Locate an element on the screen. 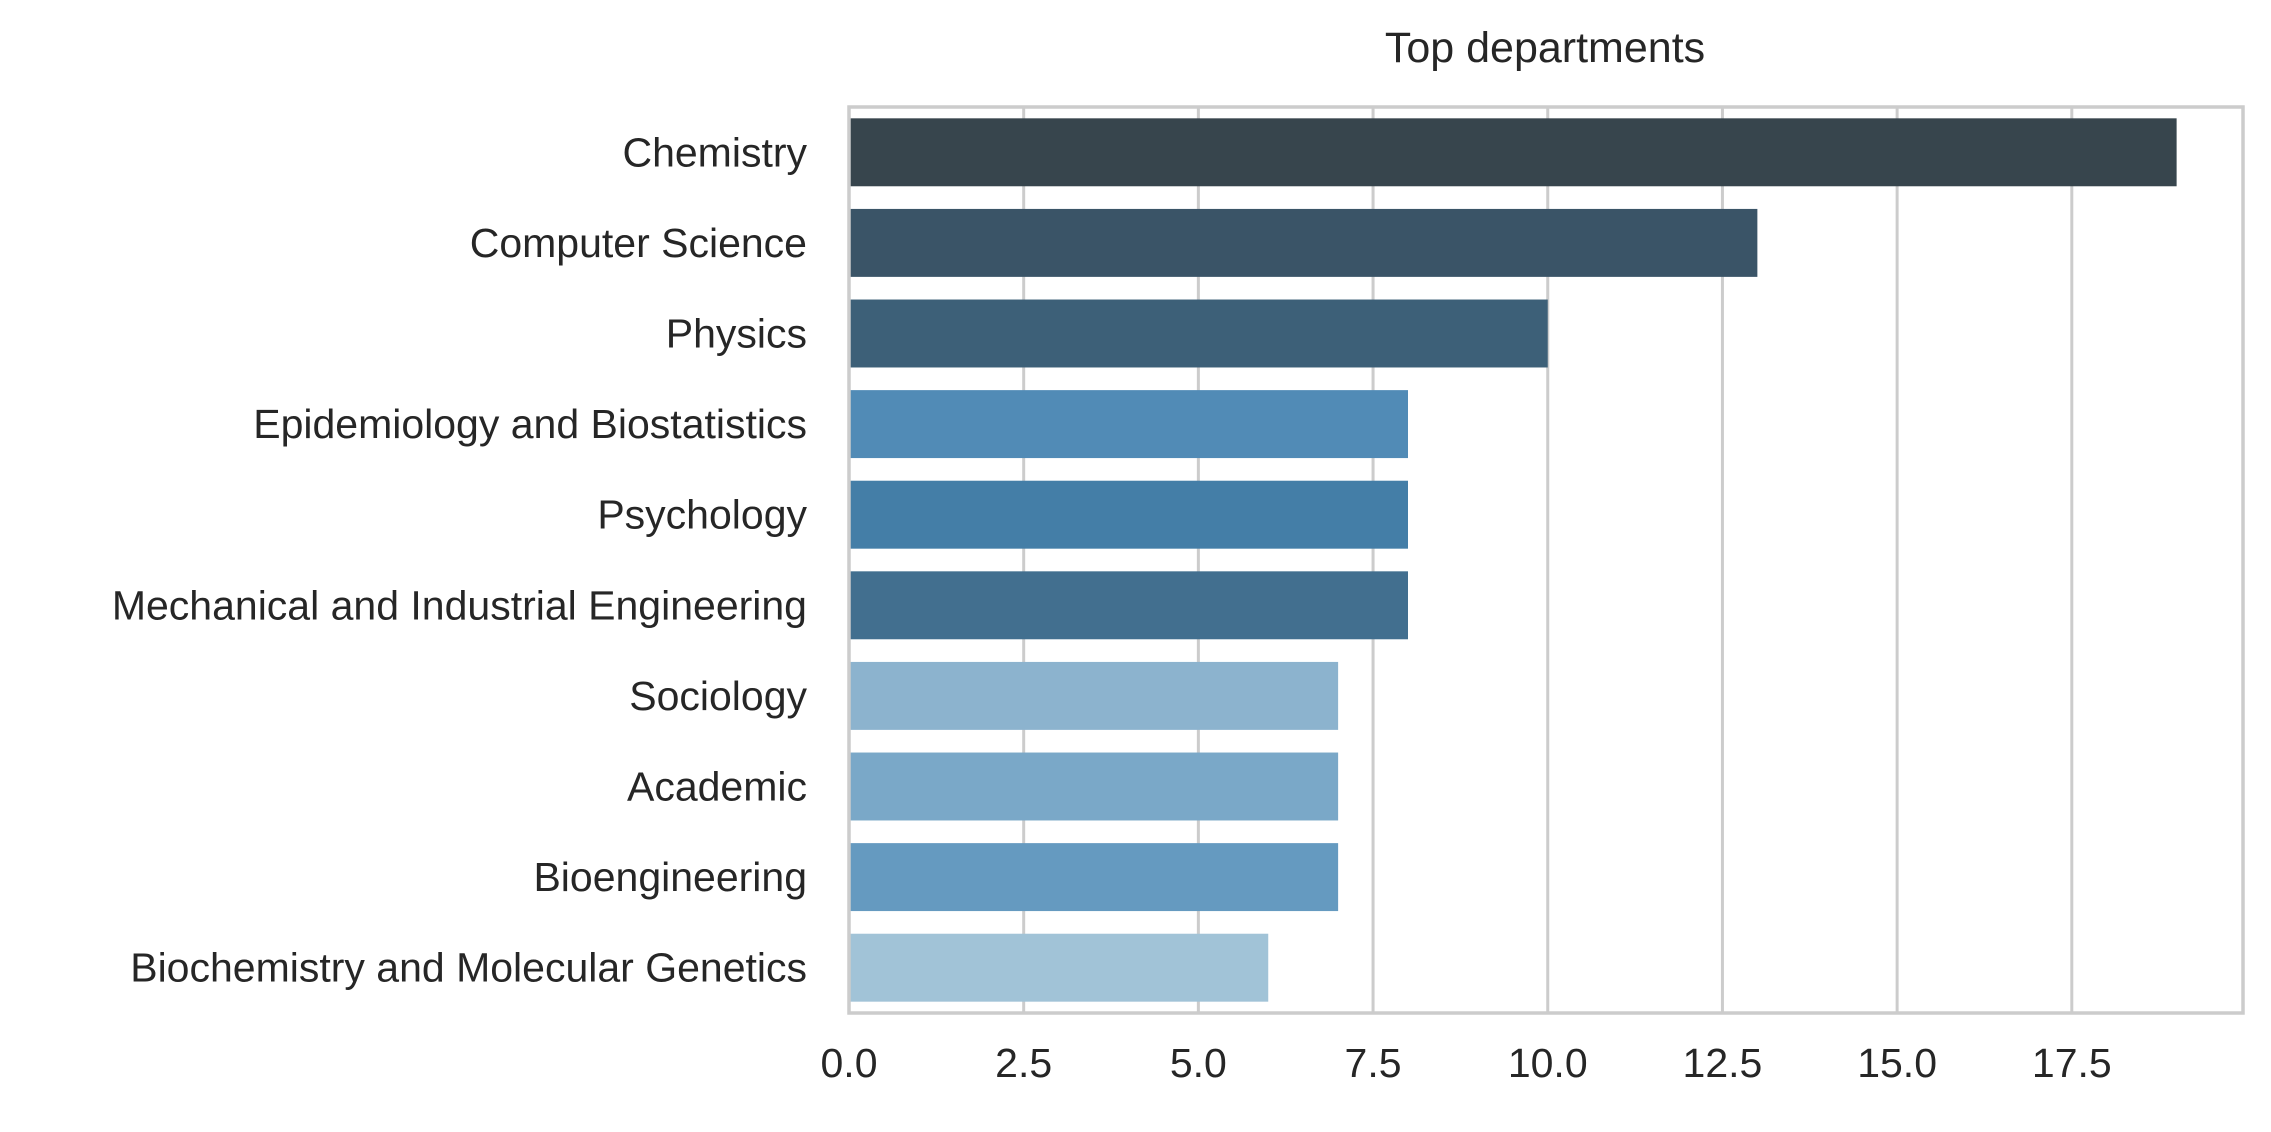 The width and height of the screenshot is (2271, 1132). x-tick-label: 2.5 is located at coordinates (1023, 1063).